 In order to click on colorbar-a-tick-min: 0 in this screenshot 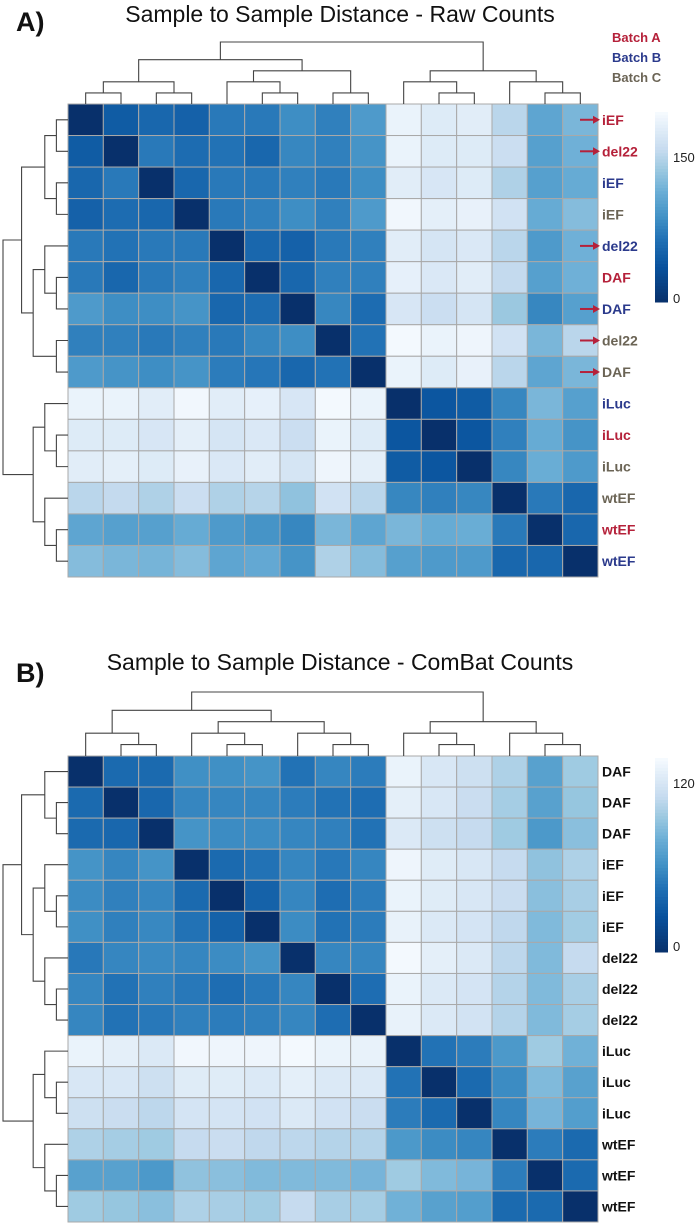, I will do `click(676, 298)`.